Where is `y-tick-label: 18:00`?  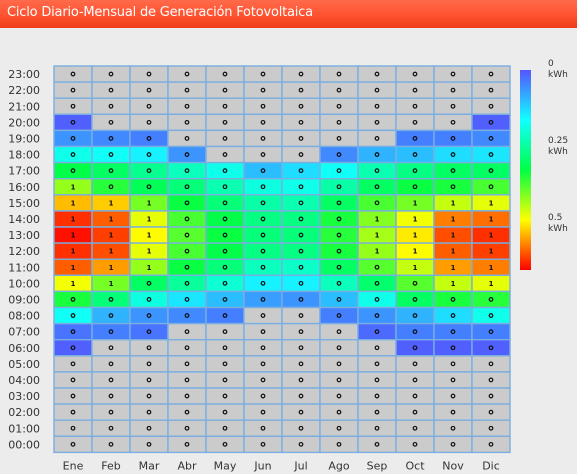 y-tick-label: 18:00 is located at coordinates (24, 155).